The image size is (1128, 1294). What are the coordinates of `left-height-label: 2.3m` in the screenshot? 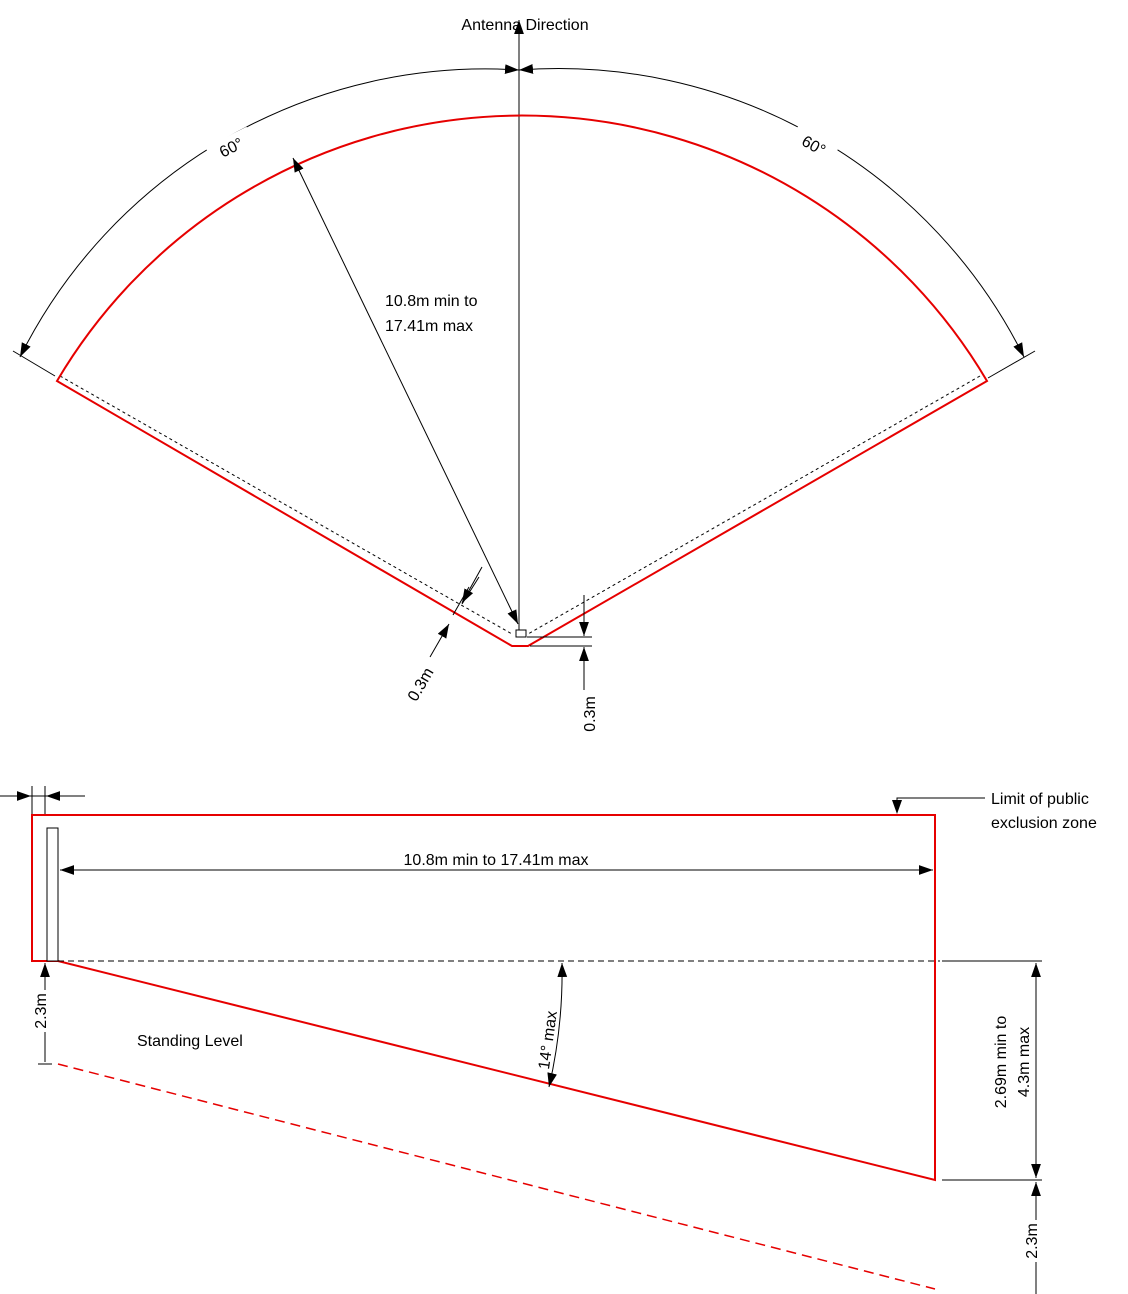 It's located at (41, 1011).